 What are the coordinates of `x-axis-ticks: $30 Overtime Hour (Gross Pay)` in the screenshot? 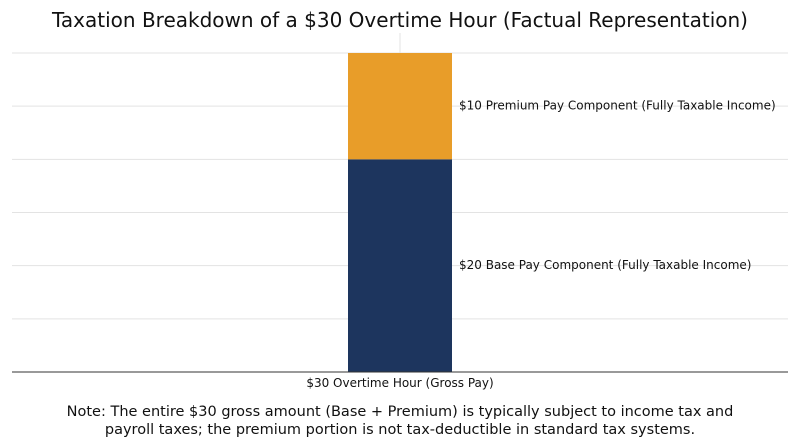 It's located at (399, 383).